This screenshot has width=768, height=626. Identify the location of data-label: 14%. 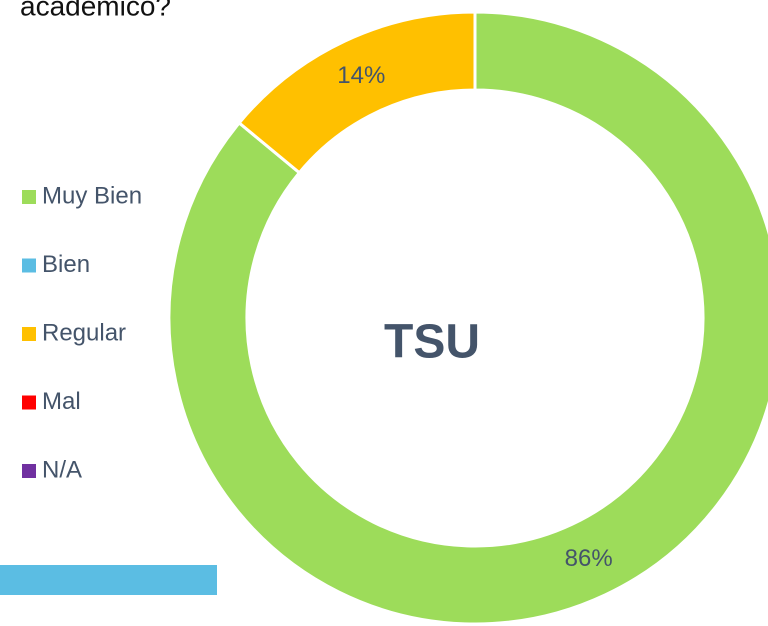
(361, 75).